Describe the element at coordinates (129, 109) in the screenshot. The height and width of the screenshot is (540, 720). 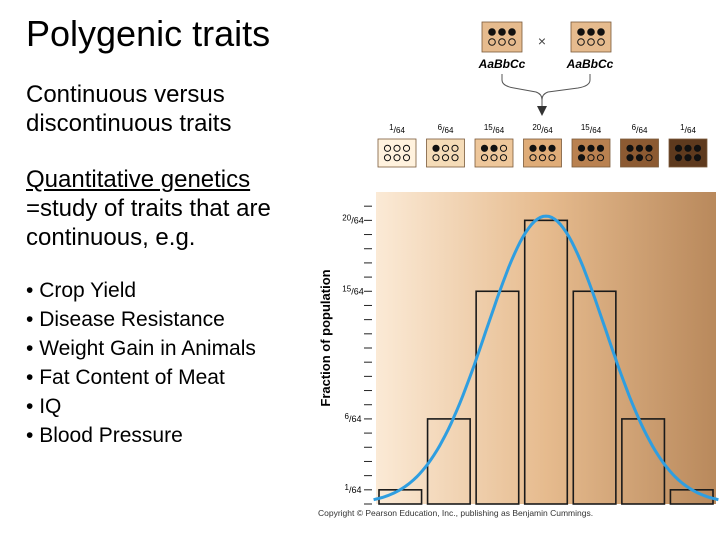
I see `subtitle-text: Continuous versus discontinuous traits` at that location.